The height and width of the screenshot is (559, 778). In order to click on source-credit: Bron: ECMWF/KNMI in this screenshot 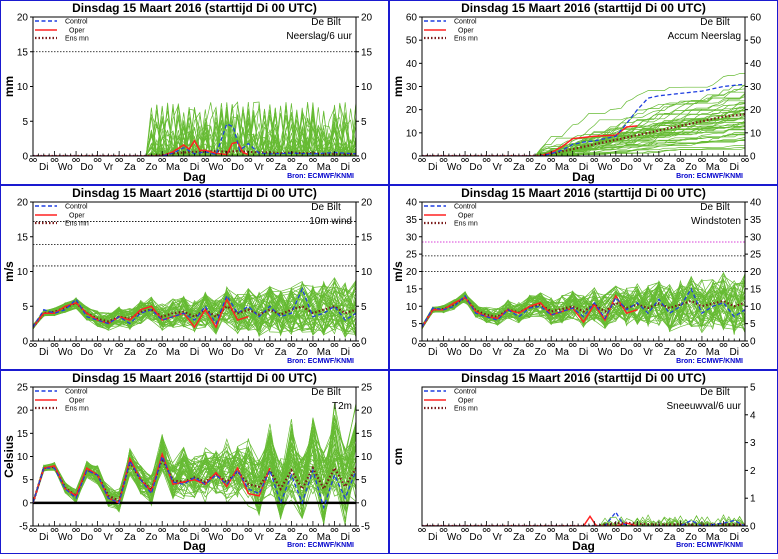, I will do `click(320, 545)`.